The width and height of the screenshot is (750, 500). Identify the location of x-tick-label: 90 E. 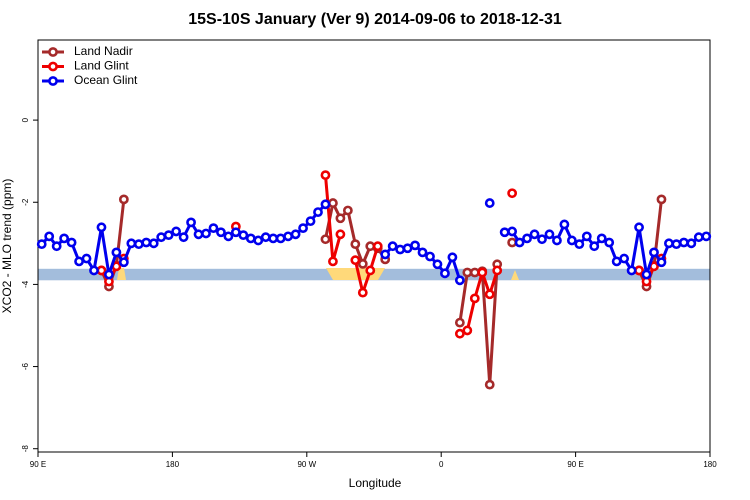
(38, 464).